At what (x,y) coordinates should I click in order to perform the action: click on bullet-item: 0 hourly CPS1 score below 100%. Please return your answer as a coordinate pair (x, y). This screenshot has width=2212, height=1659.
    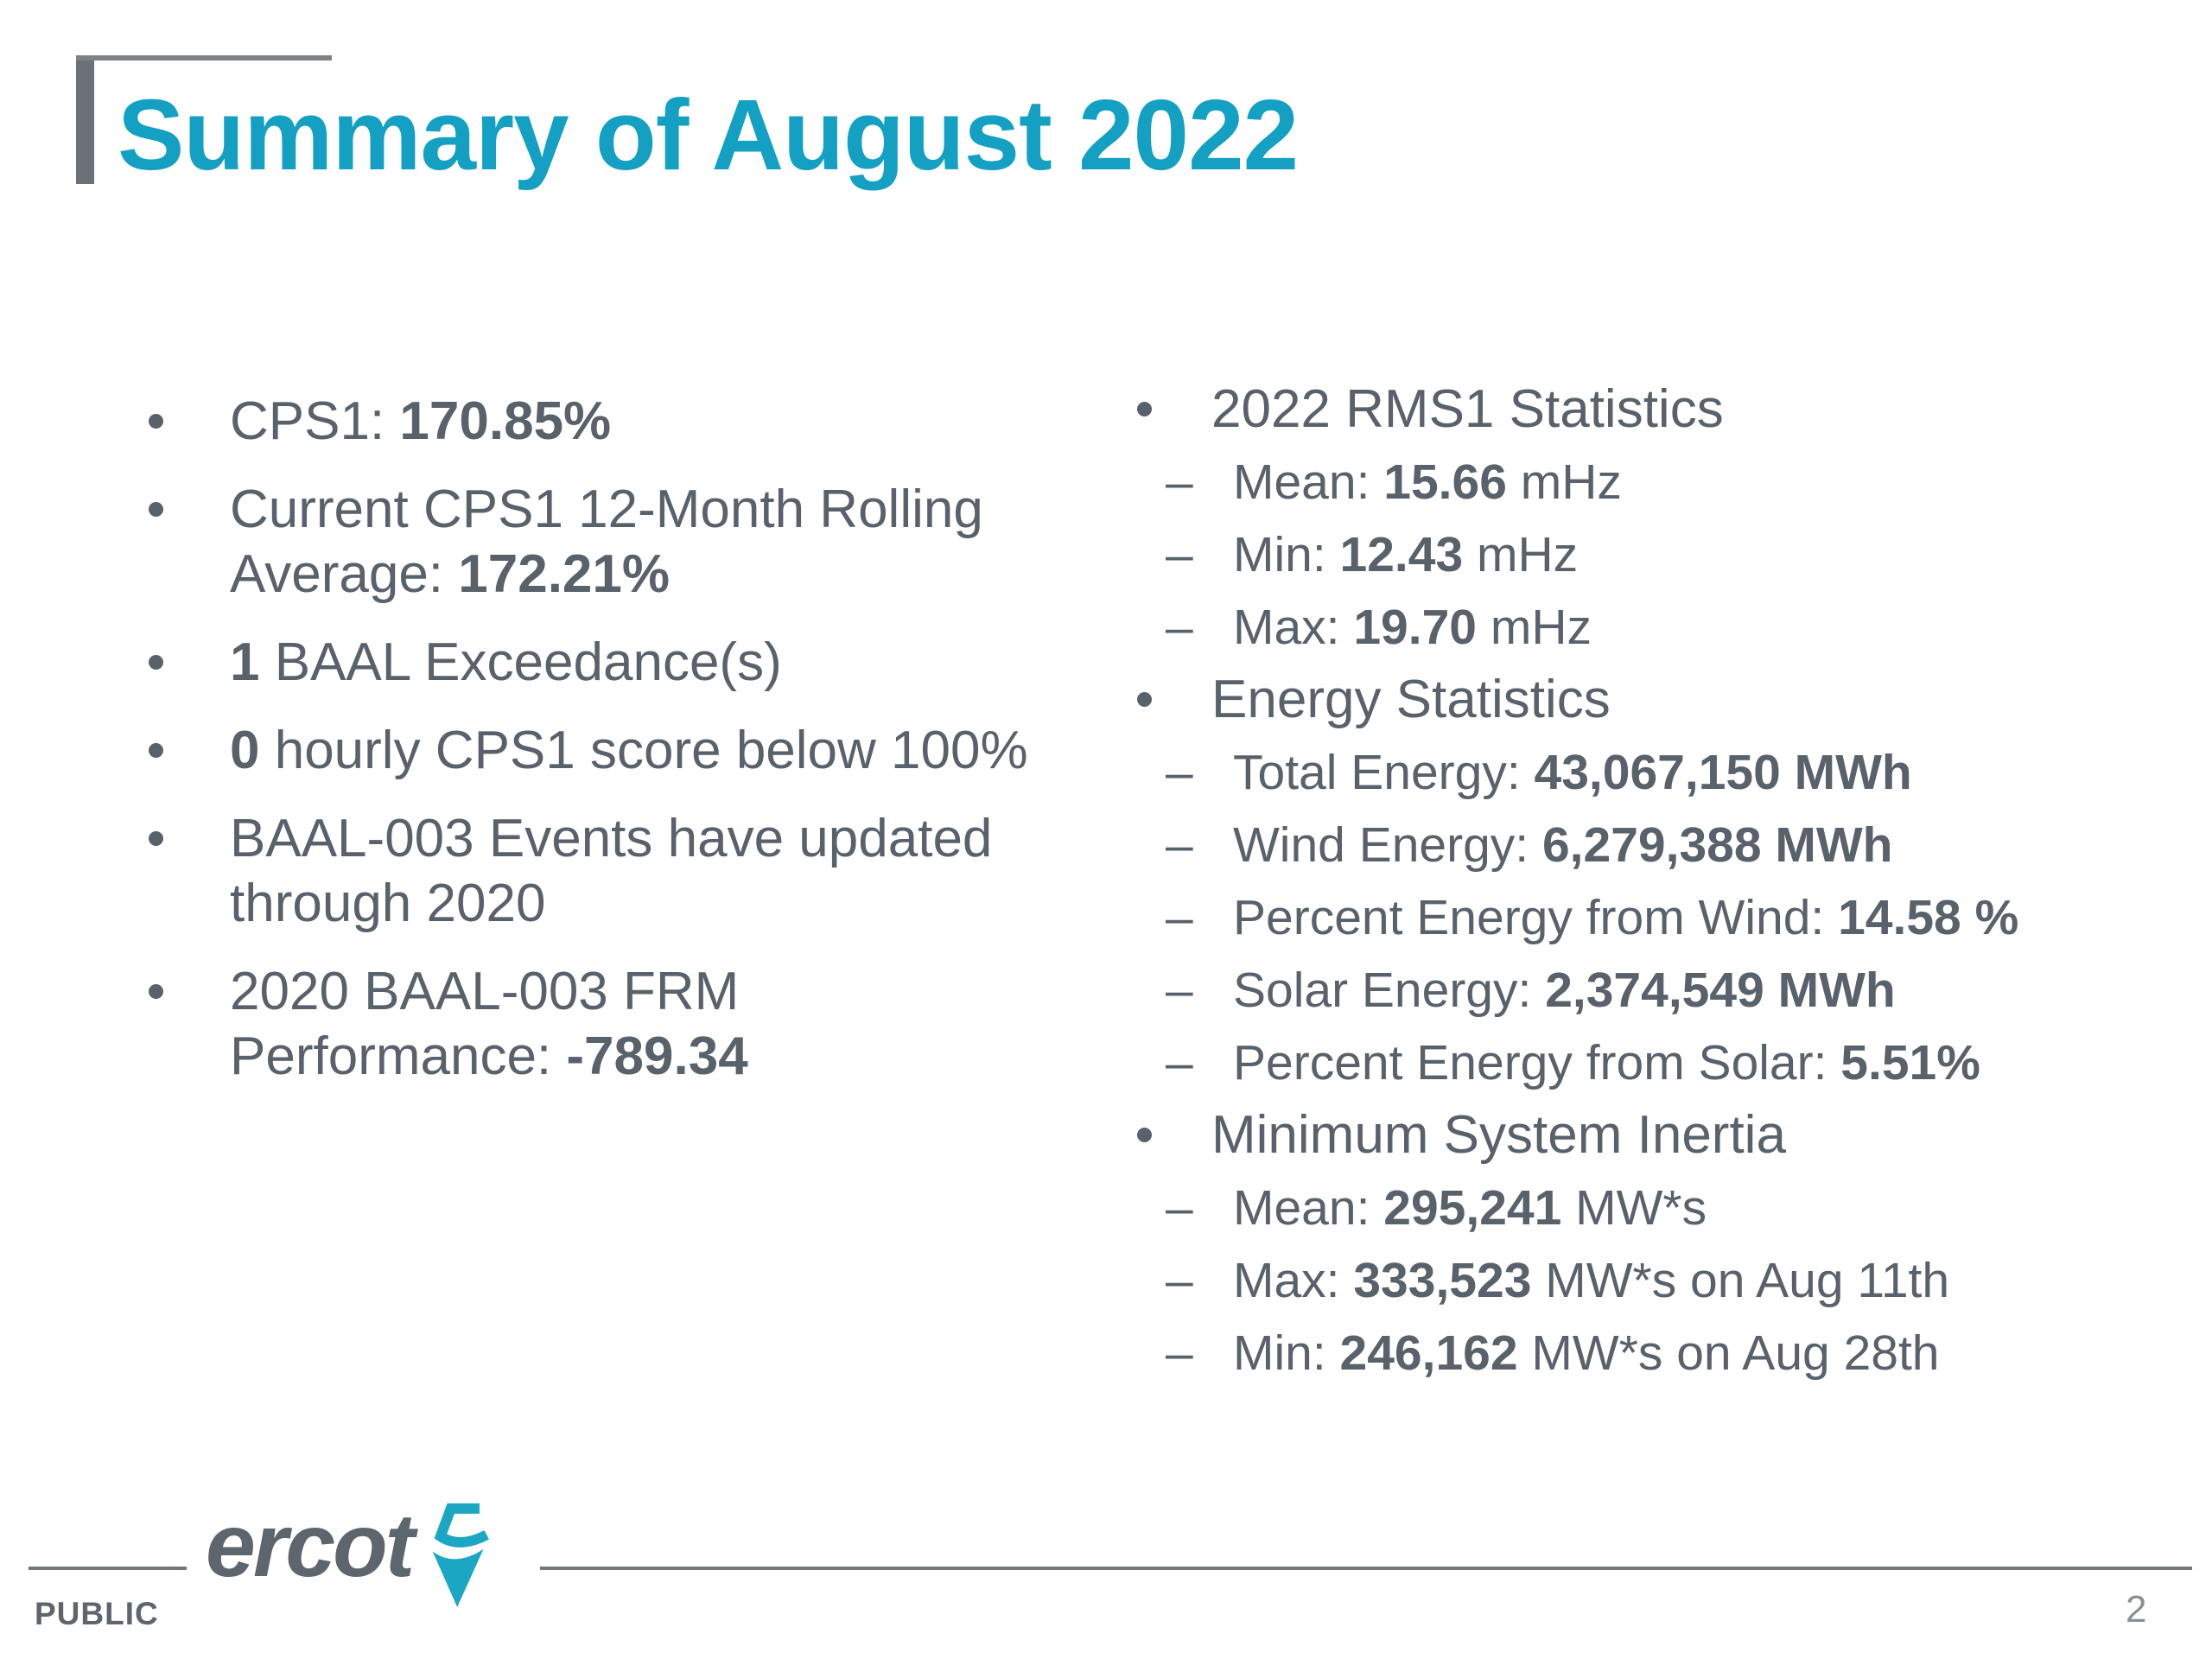
    Looking at the image, I should click on (637, 750).